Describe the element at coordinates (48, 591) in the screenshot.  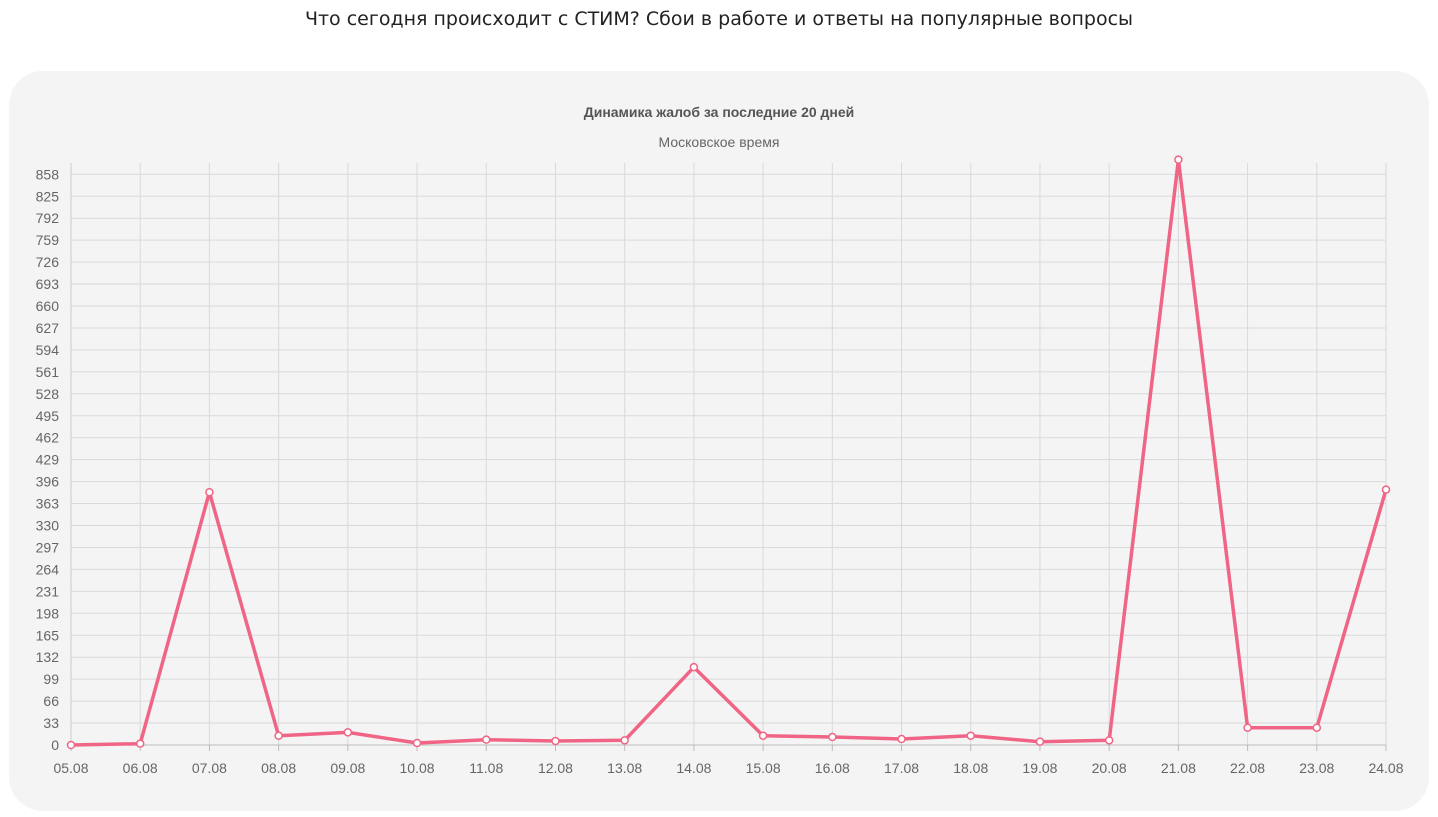
I see `y-tick-label: 231` at that location.